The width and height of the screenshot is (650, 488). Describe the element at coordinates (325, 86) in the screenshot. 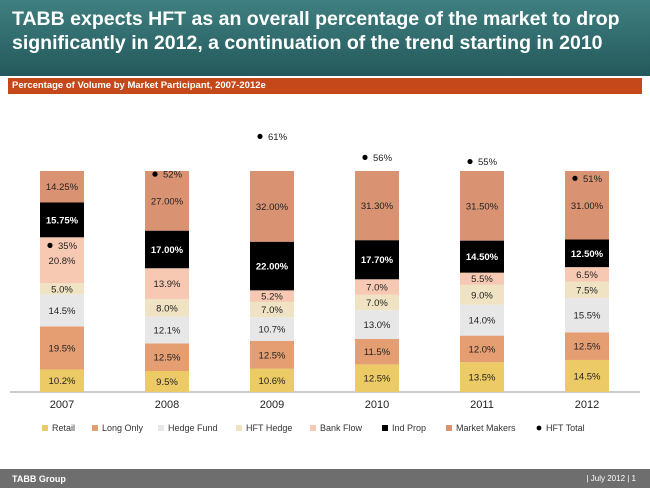

I see `subheader-bar` at that location.